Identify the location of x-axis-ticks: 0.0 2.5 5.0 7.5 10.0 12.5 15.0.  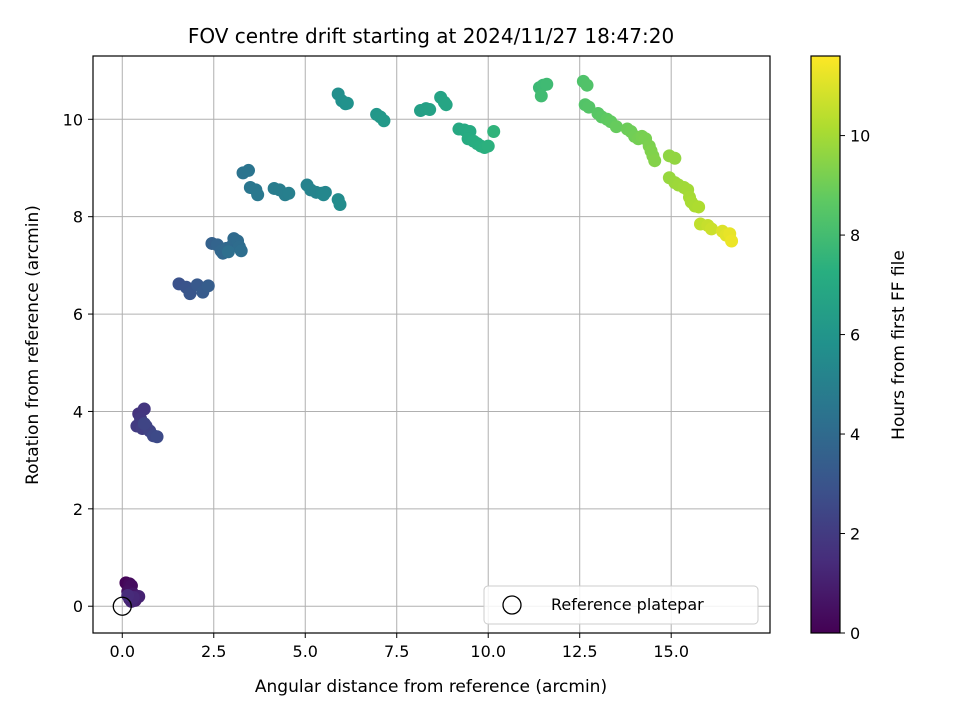
(399, 647).